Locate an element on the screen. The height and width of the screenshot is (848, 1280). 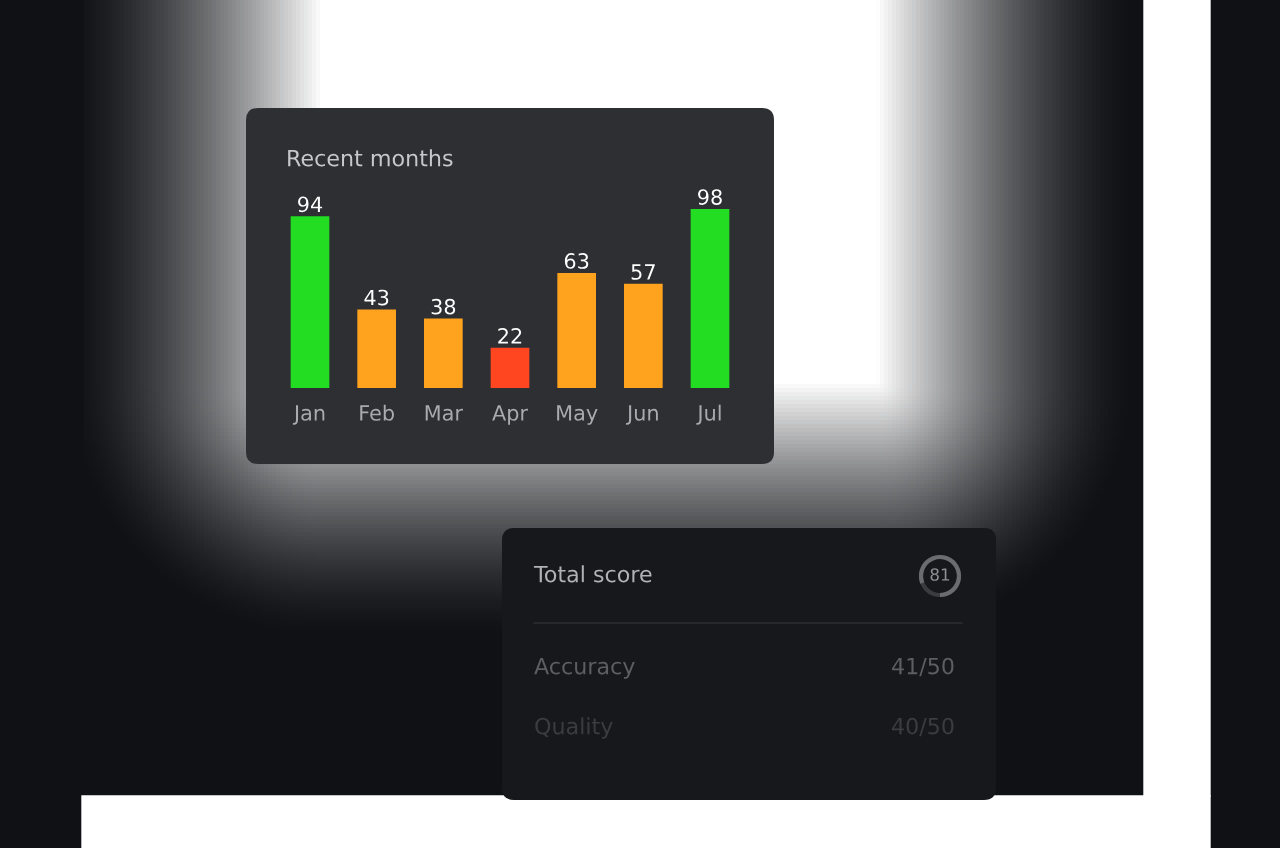
data-label: 57 is located at coordinates (643, 272).